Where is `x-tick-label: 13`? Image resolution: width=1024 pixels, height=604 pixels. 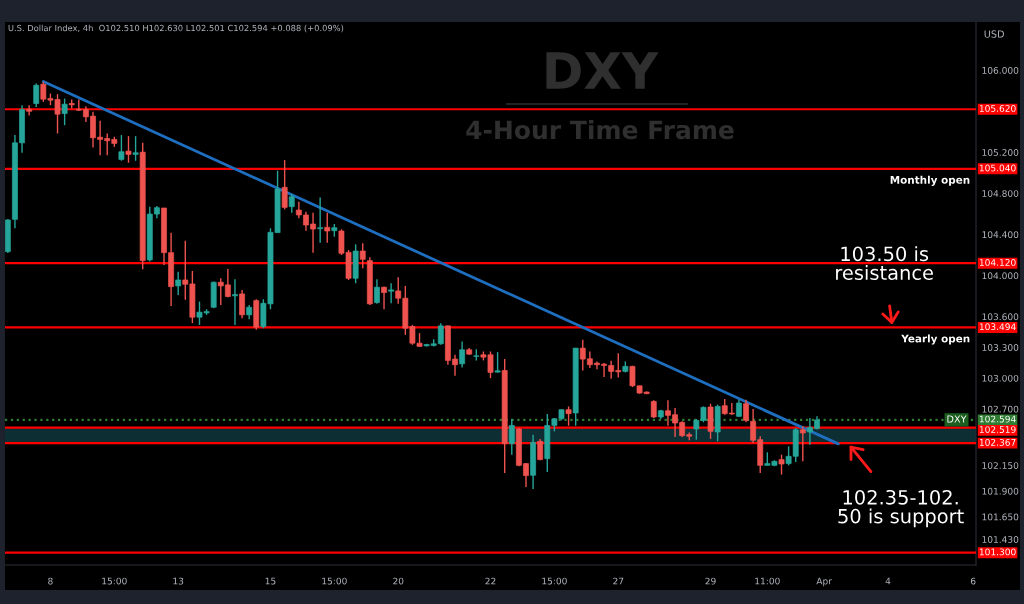 x-tick-label: 13 is located at coordinates (178, 581).